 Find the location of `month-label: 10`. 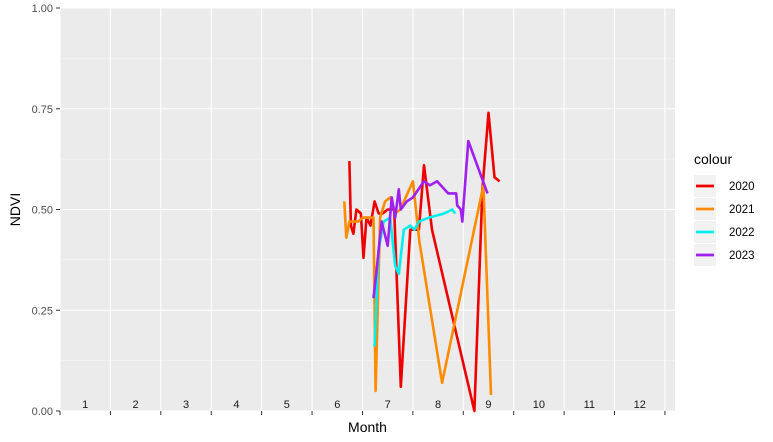

month-label: 10 is located at coordinates (539, 405).